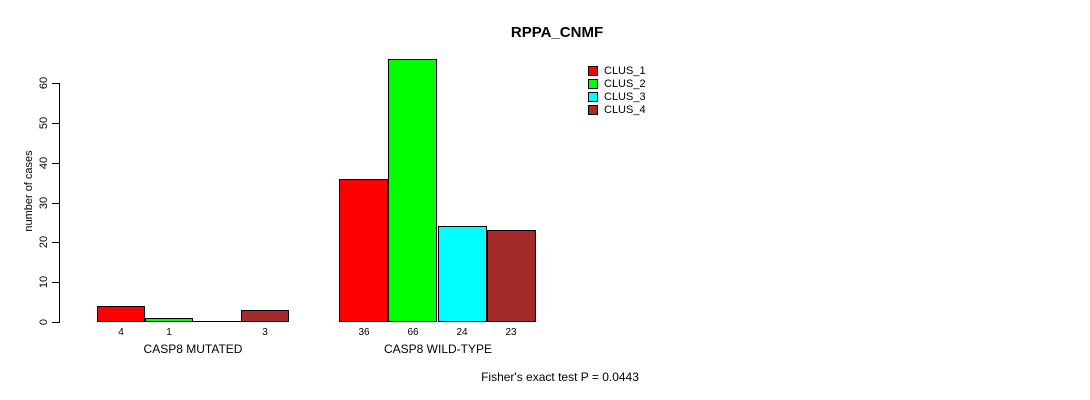 The width and height of the screenshot is (1090, 400). I want to click on y-axis-title: number of cases, so click(29, 191).